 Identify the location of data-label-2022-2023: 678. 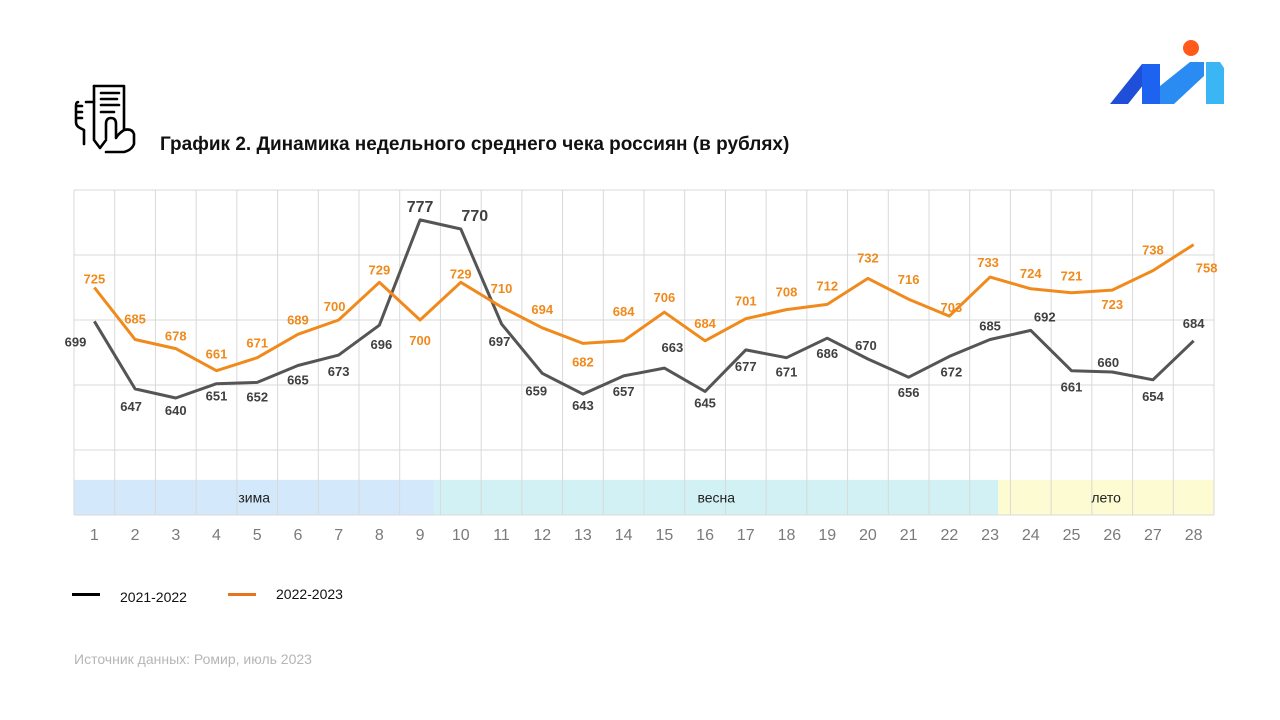
(176, 336).